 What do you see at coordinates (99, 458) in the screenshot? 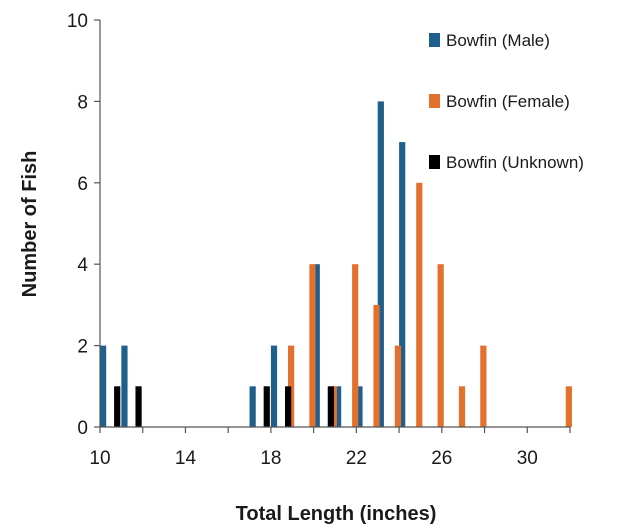
I see `x-tick-label: 10` at bounding box center [99, 458].